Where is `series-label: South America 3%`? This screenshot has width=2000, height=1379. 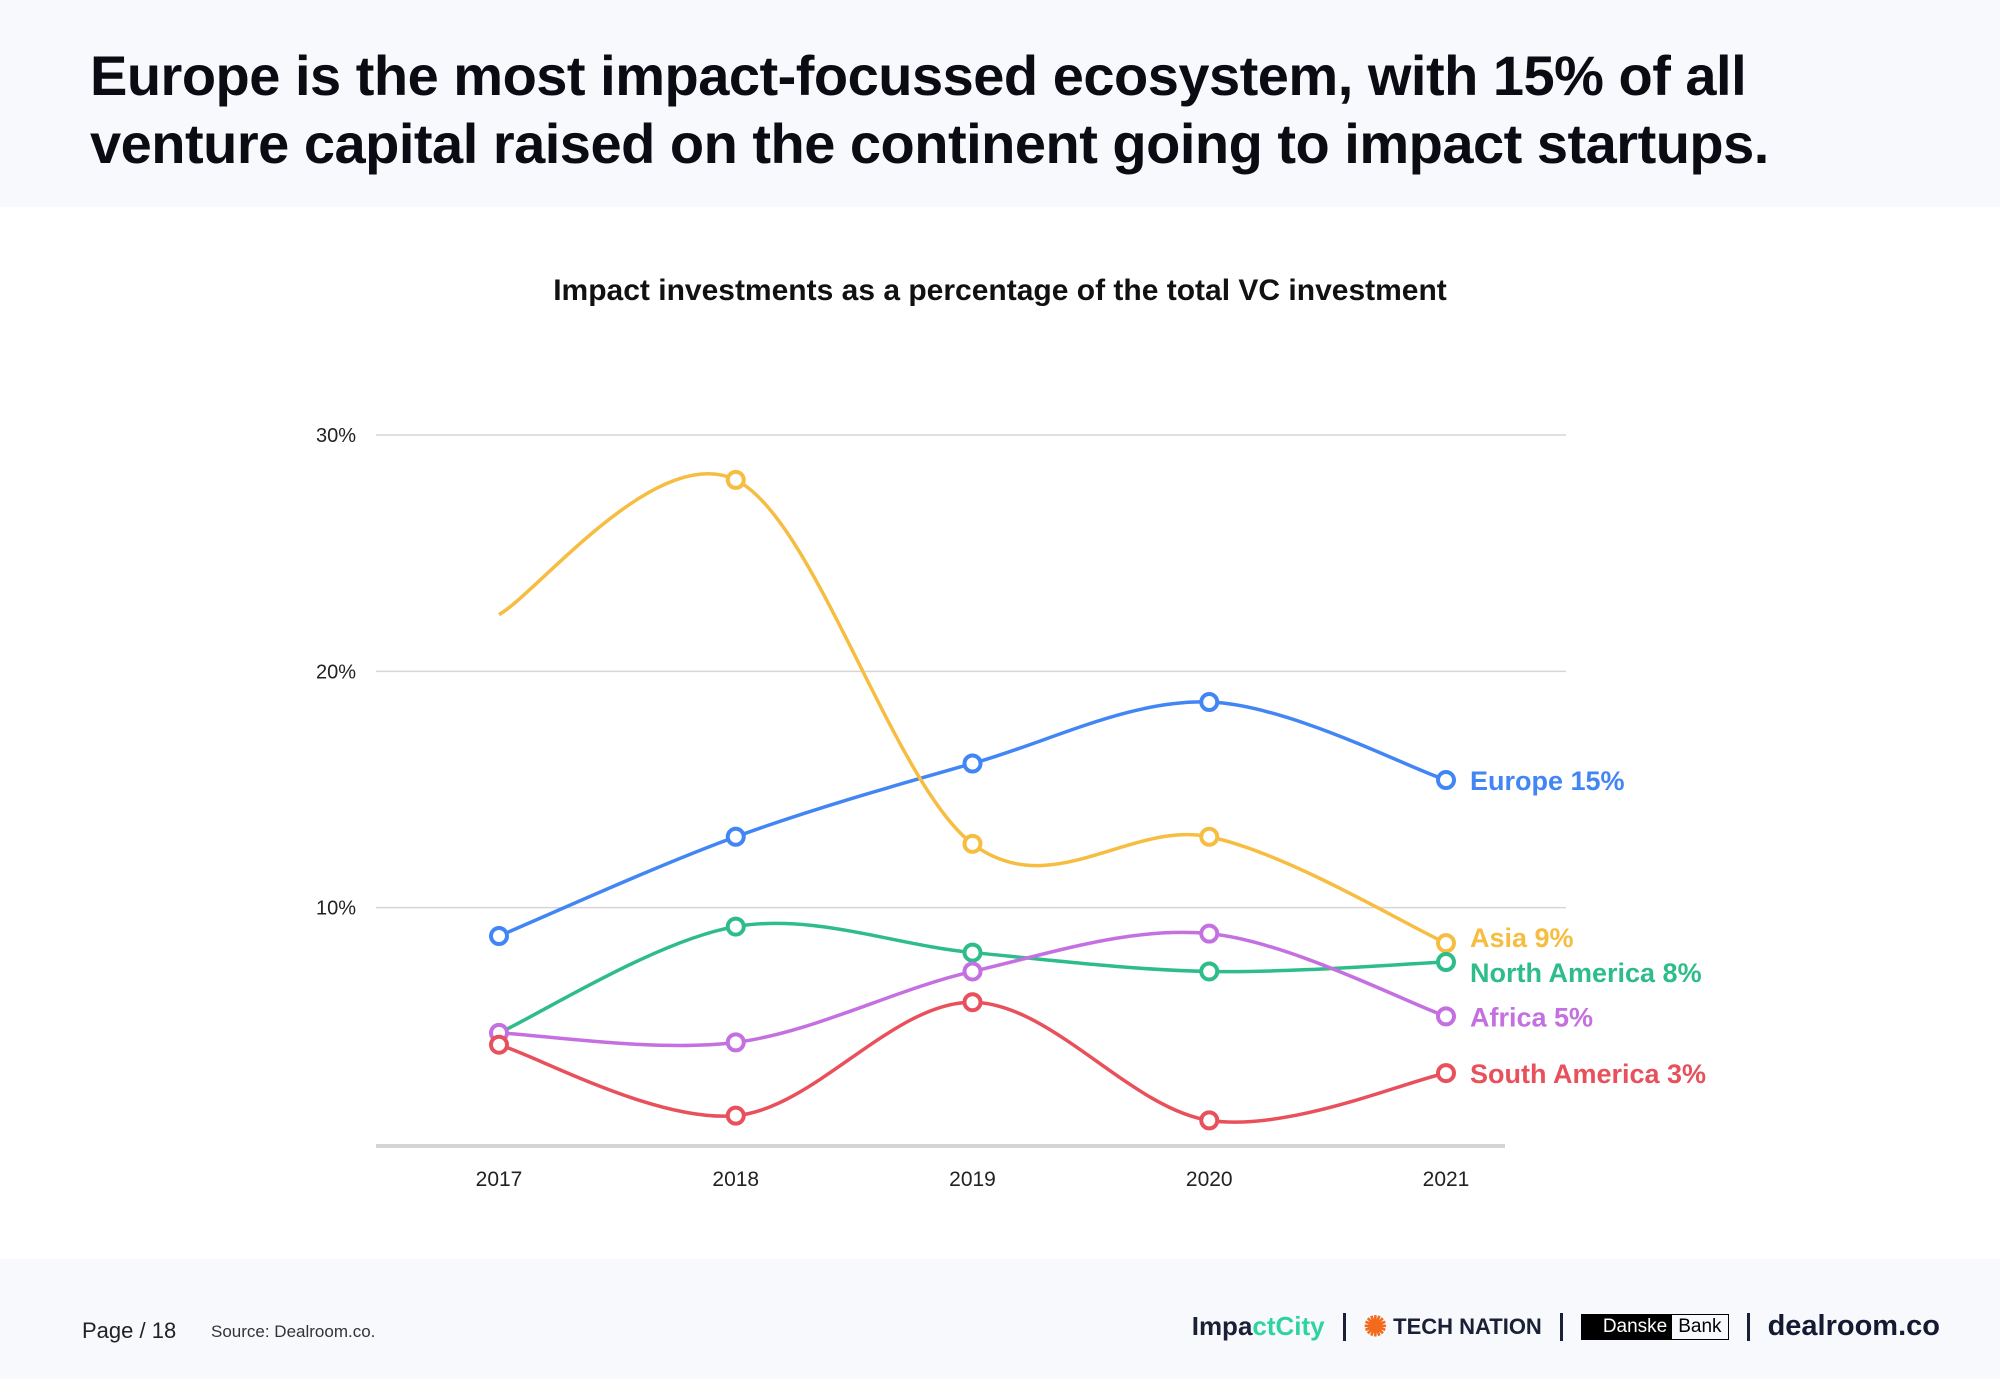 series-label: South America 3% is located at coordinates (1588, 1074).